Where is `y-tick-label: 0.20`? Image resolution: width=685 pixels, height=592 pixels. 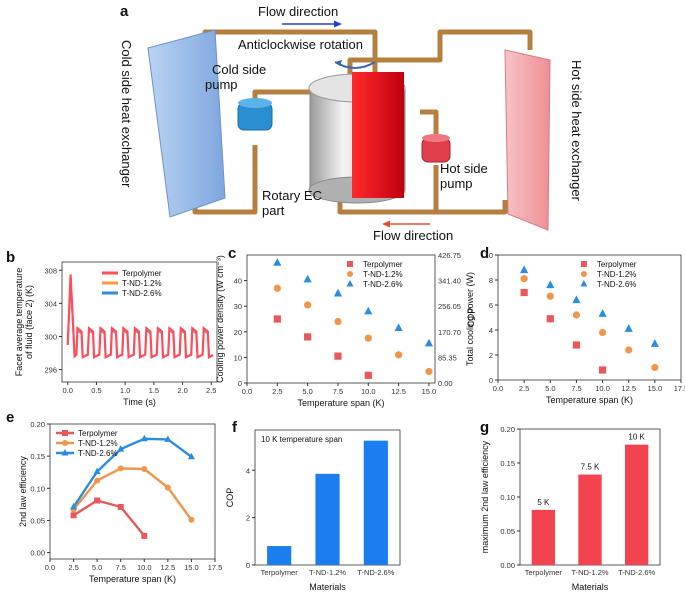 y-tick-label: 0.20 is located at coordinates (507, 429).